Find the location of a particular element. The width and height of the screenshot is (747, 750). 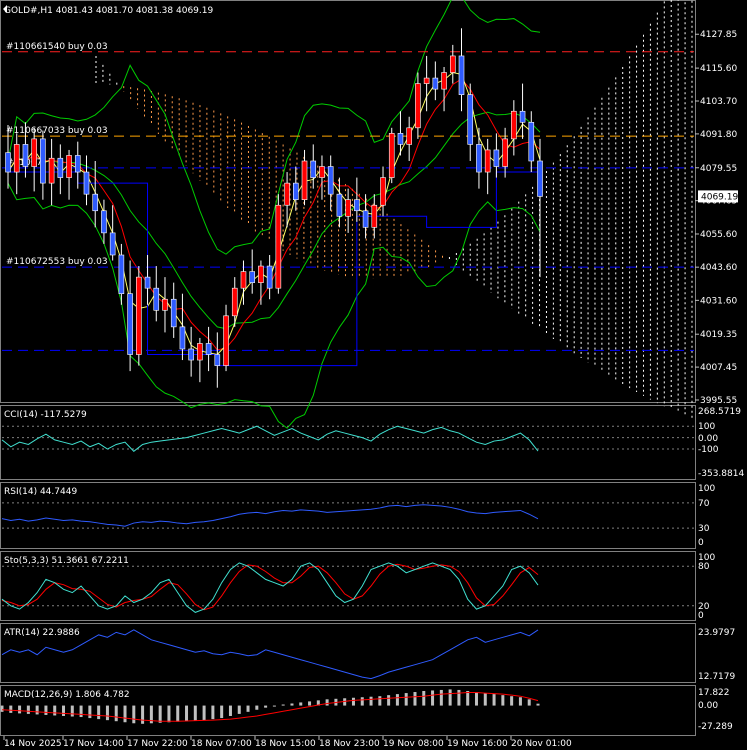

rsi-line is located at coordinates (270, 515).